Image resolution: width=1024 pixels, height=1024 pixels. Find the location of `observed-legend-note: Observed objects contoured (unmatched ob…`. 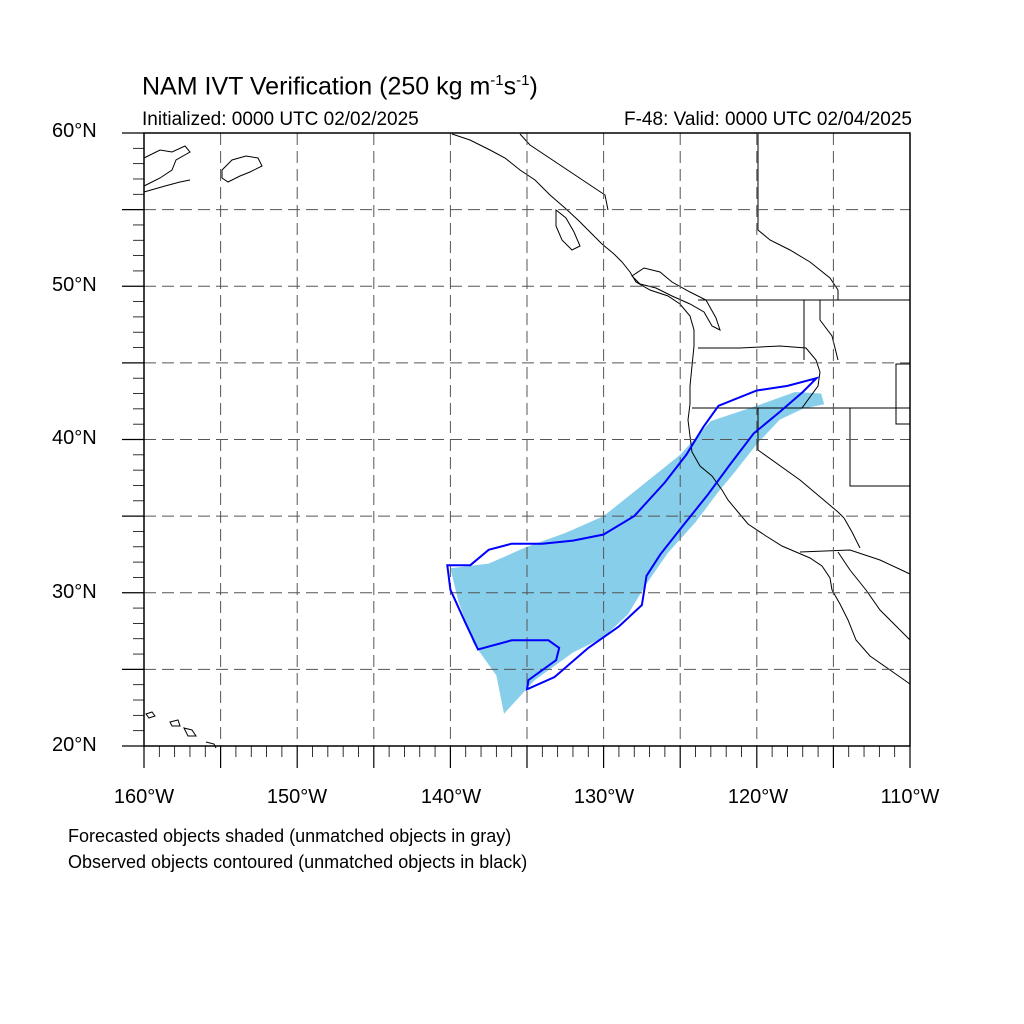

observed-legend-note: Observed objects contoured (unmatched ob… is located at coordinates (298, 862).